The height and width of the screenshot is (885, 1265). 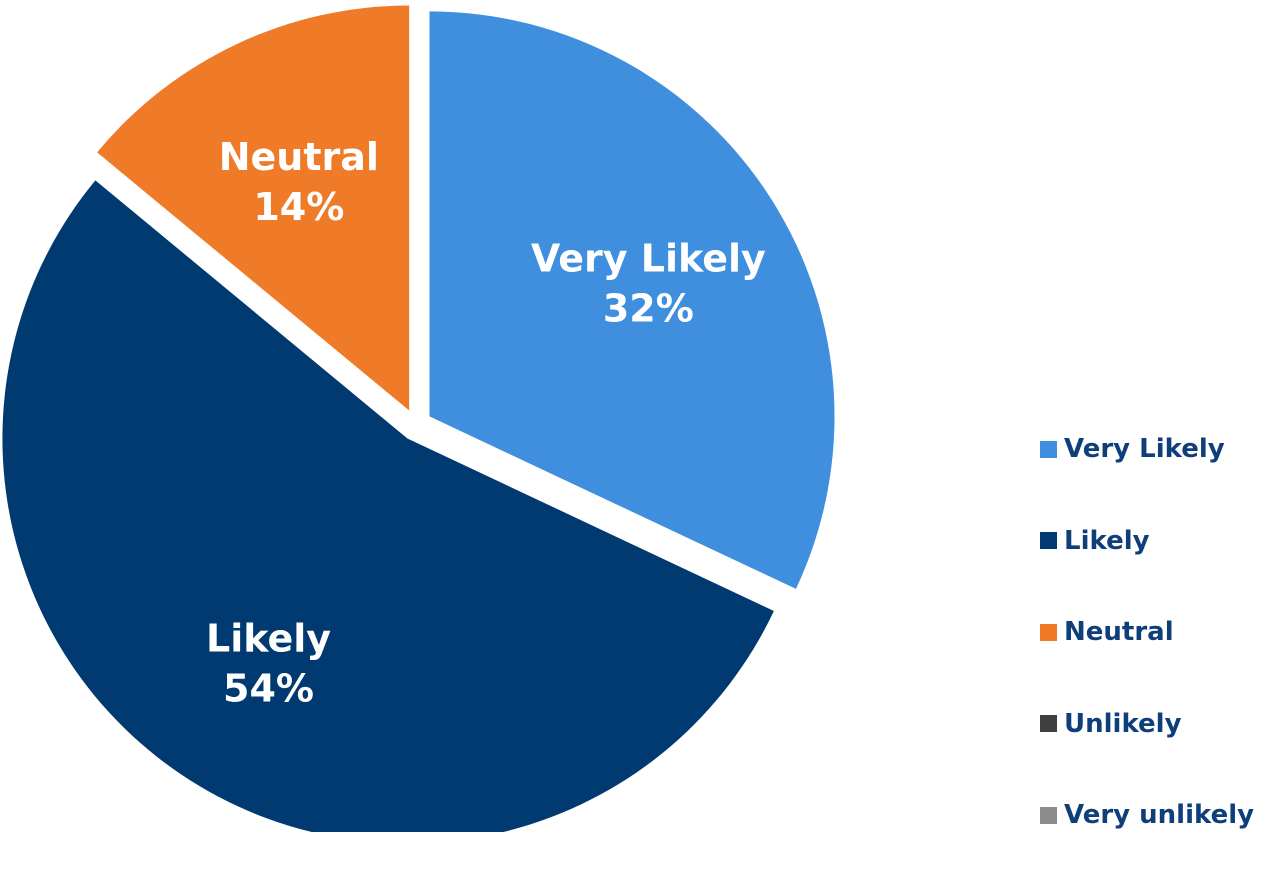 I want to click on legend-item: Very Likely, so click(x=1147, y=449).